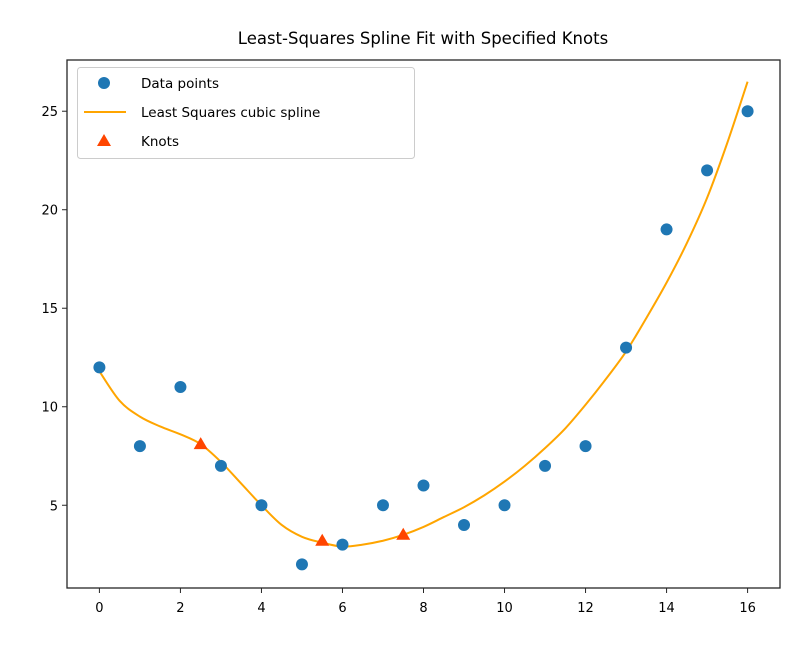 The image size is (809, 651). What do you see at coordinates (230, 113) in the screenshot?
I see `legend-label-spline: Least Squares cubic spline` at bounding box center [230, 113].